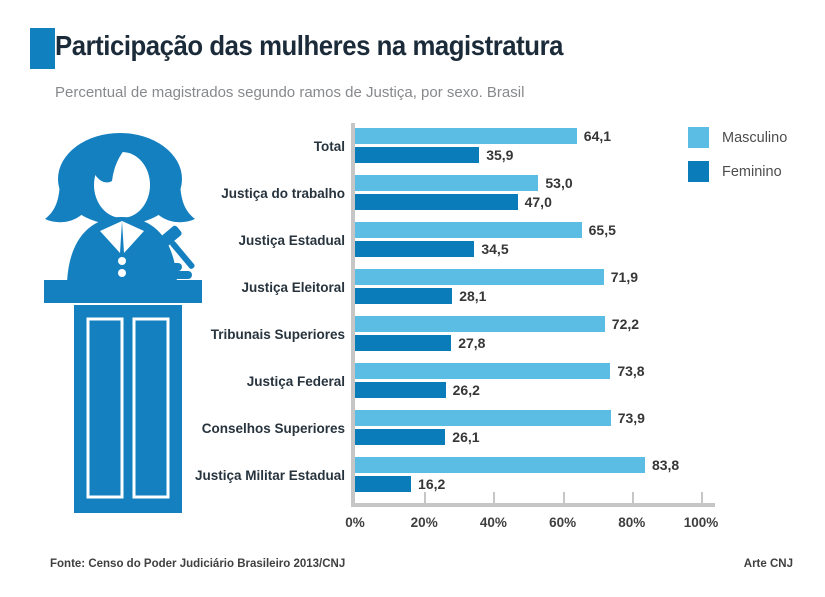 This screenshot has width=825, height=597. Describe the element at coordinates (698, 171) in the screenshot. I see `legend-swatch-feminino` at that location.